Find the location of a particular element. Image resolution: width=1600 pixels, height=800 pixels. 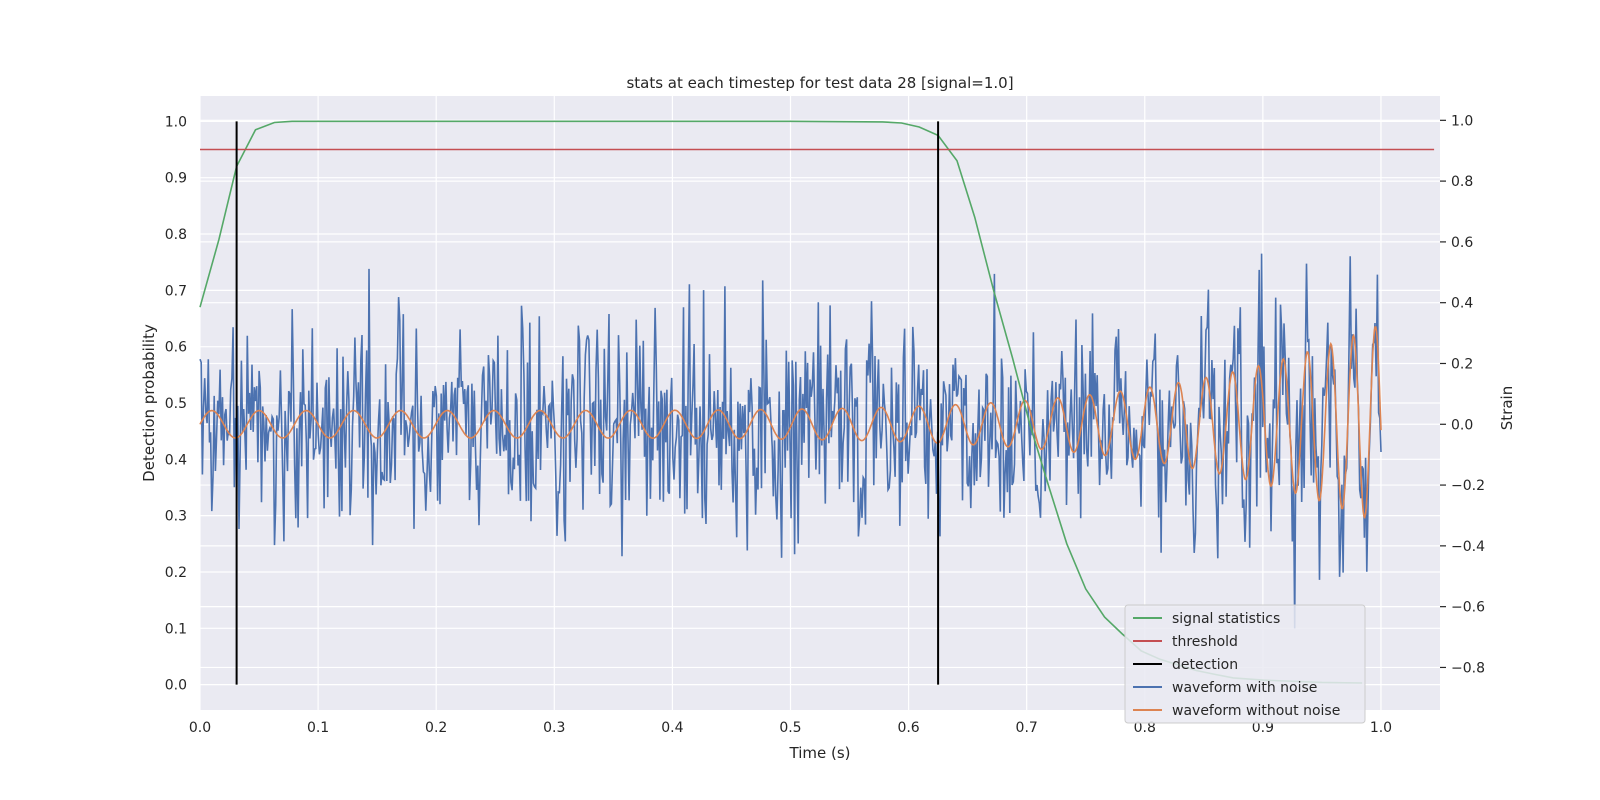

y-tick-label: 0.4 is located at coordinates (176, 460).